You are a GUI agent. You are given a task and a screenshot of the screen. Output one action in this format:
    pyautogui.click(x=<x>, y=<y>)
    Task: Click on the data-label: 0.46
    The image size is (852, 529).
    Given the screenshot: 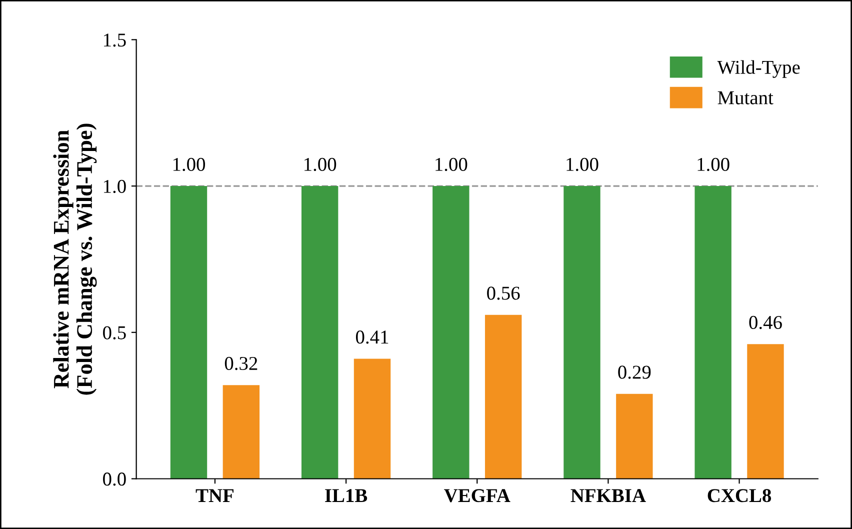 What is the action you would take?
    pyautogui.click(x=765, y=323)
    